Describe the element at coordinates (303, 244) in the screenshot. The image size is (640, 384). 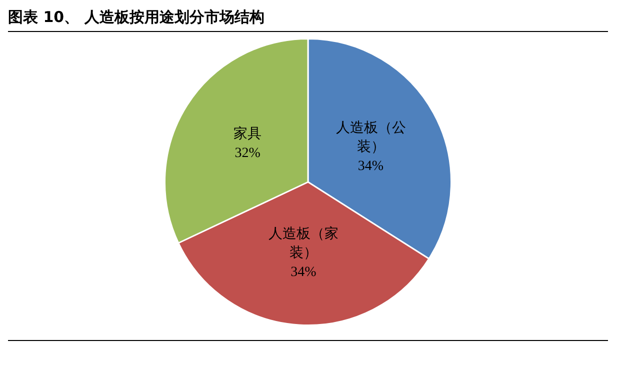
I see `slice-label: 人造板（家装）` at that location.